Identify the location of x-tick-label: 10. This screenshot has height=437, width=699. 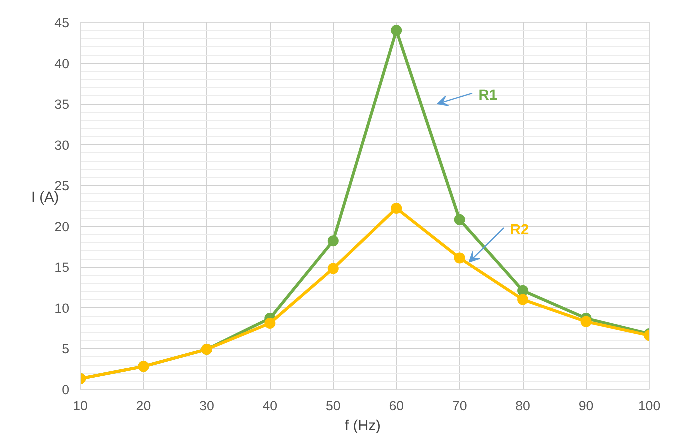
(80, 406).